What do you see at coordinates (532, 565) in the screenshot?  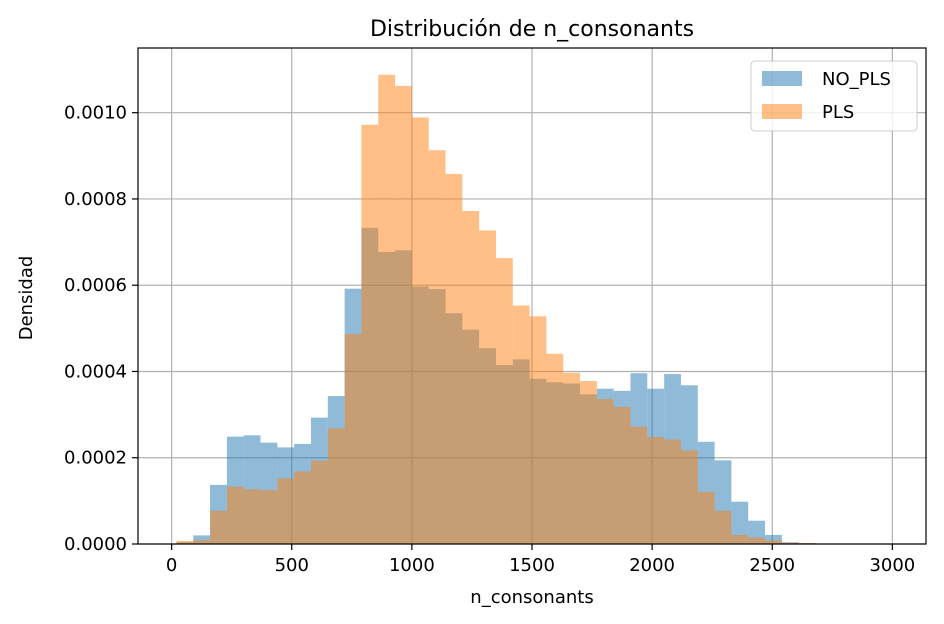 I see `x-tick-label: 1500` at bounding box center [532, 565].